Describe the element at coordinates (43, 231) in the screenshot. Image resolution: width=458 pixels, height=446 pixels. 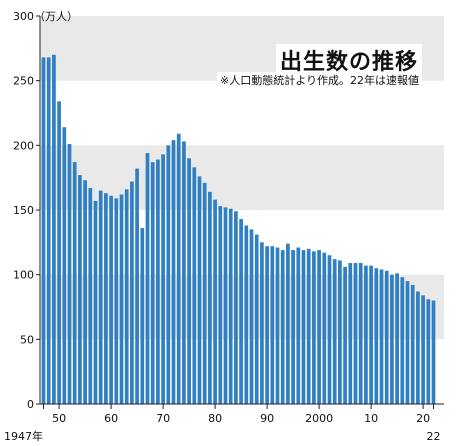
I see `bar-1947` at that location.